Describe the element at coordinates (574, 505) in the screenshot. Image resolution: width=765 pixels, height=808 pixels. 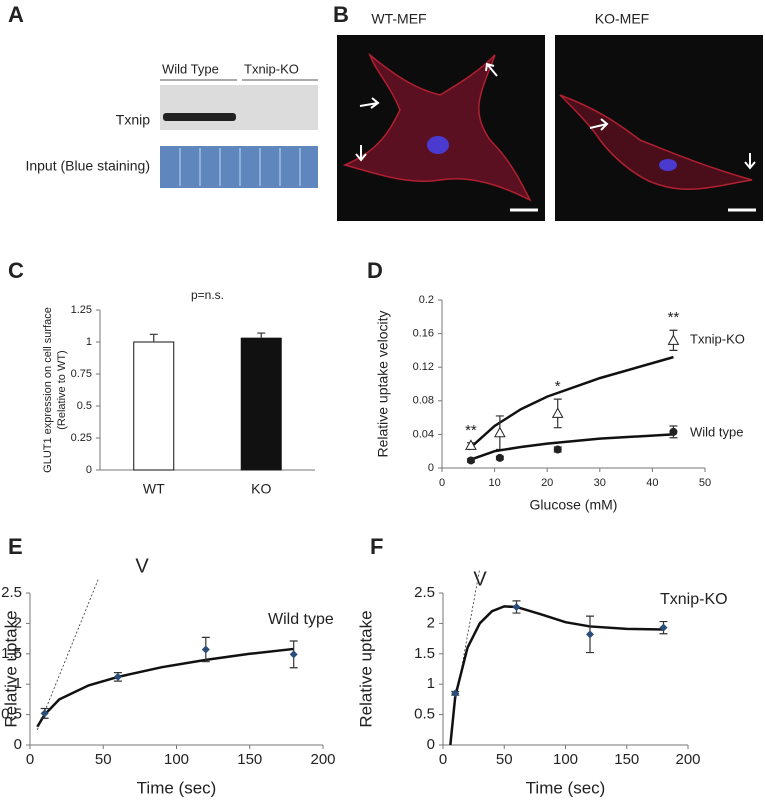
I see `x-axis-label: Glucose (mM)` at that location.